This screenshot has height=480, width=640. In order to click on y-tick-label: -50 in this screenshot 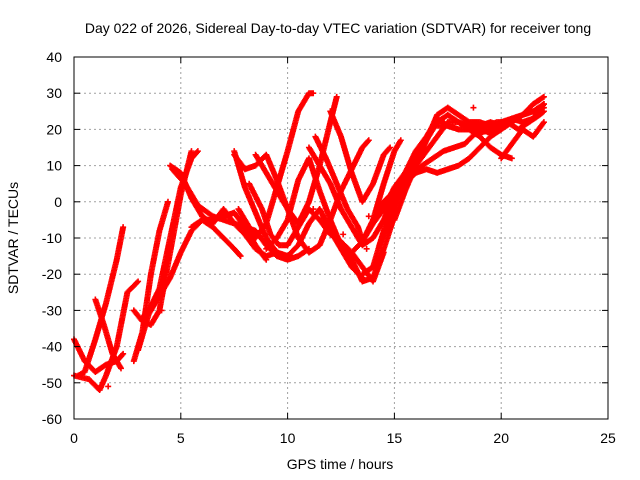, I will do `click(52, 383)`.